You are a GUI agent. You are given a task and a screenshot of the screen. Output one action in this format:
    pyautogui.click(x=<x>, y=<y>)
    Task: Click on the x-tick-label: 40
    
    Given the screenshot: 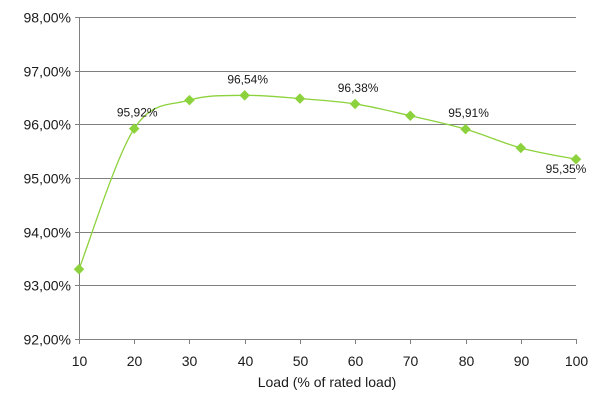 What is the action you would take?
    pyautogui.click(x=246, y=361)
    